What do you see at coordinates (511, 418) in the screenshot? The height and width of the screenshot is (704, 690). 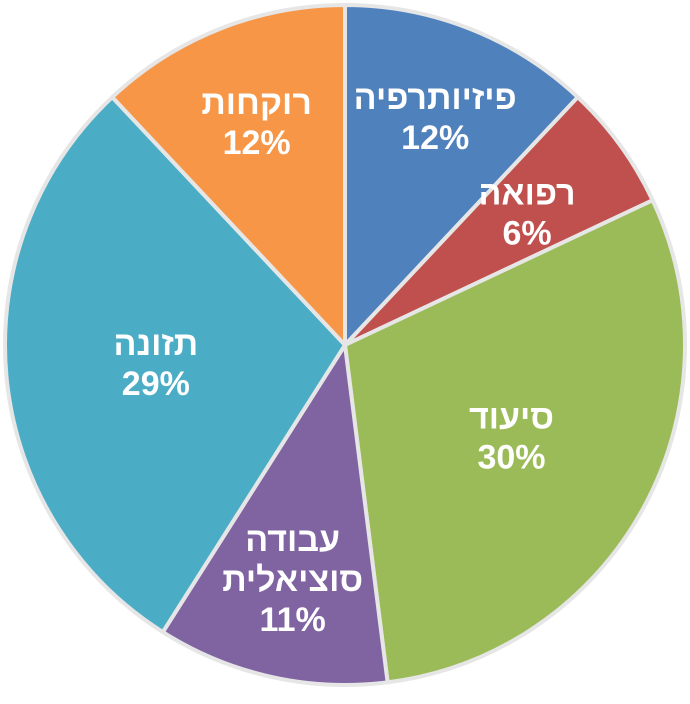 I see `slice-category-label: סיעוד` at bounding box center [511, 418].